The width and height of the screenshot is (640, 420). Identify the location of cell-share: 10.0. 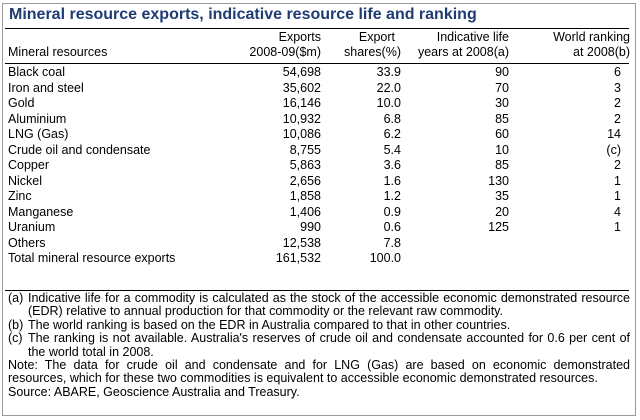
(388, 103).